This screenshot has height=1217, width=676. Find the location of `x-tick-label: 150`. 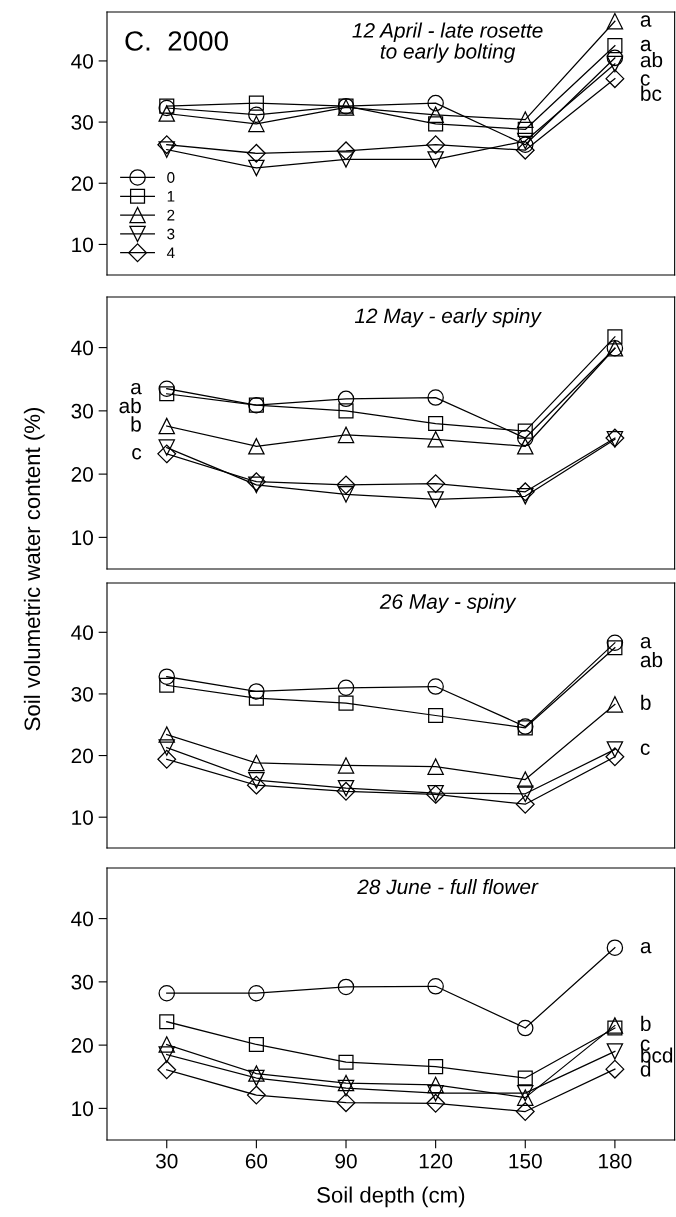

x-tick-label: 150 is located at coordinates (525, 1161).